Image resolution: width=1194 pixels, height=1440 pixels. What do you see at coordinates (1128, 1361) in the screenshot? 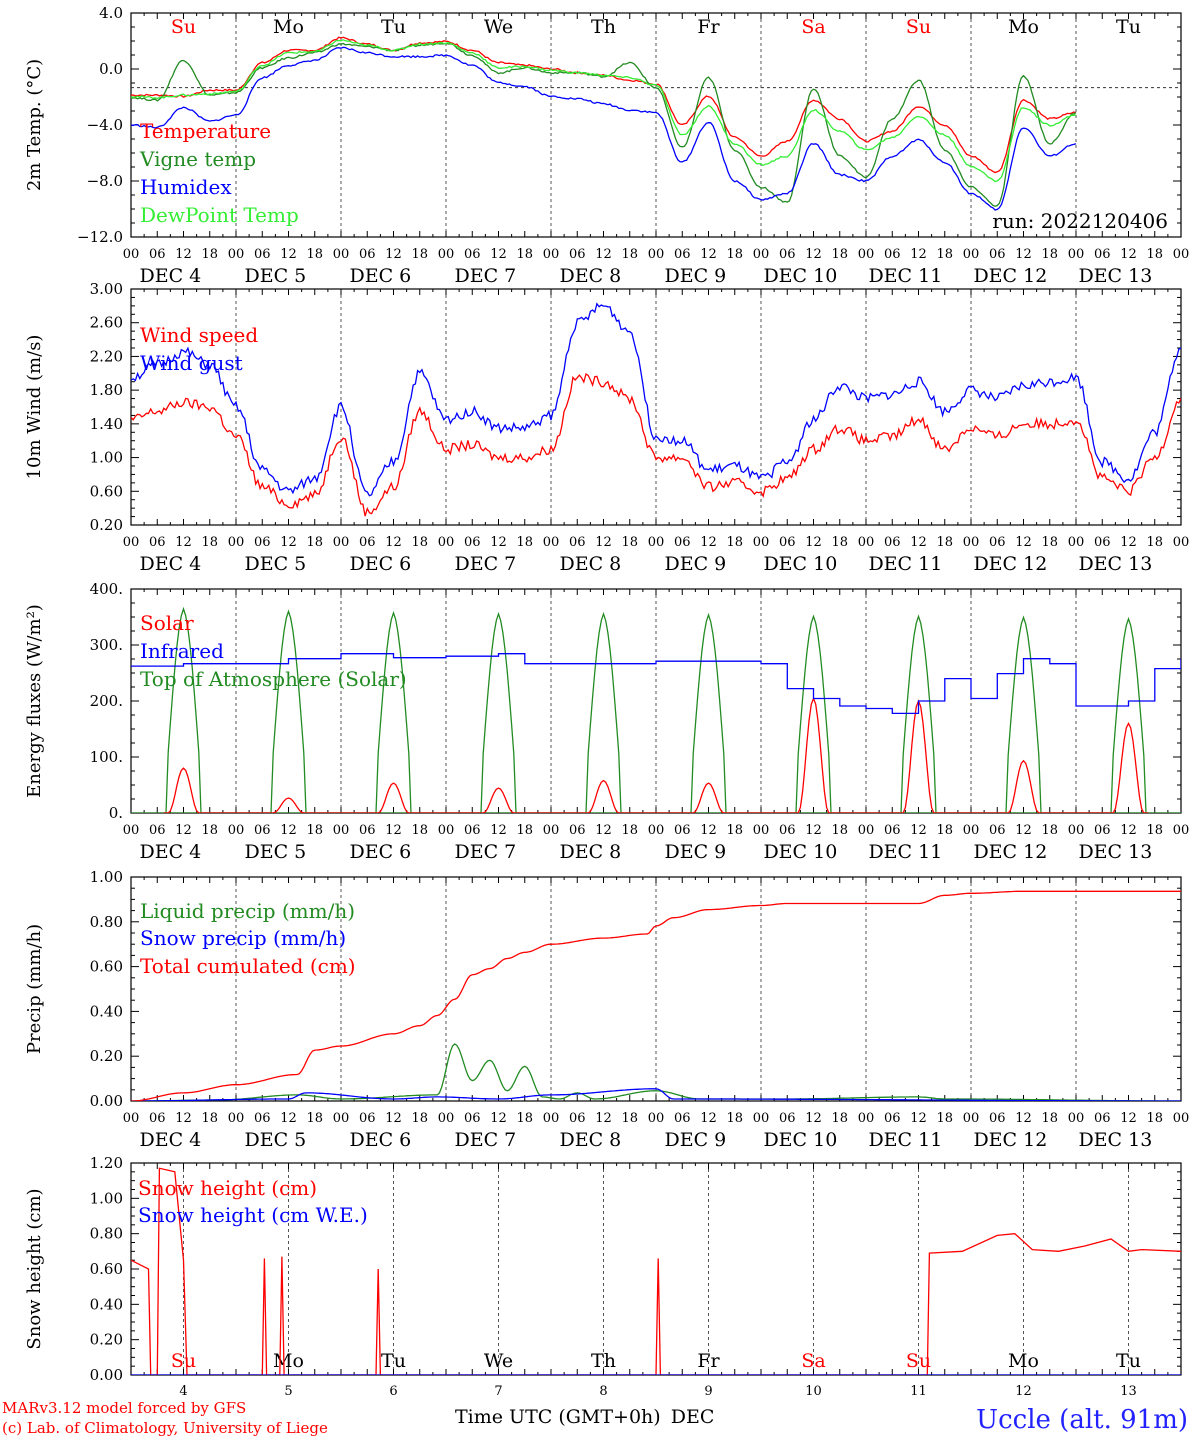
I see `weekday-label: Tu` at bounding box center [1128, 1361].